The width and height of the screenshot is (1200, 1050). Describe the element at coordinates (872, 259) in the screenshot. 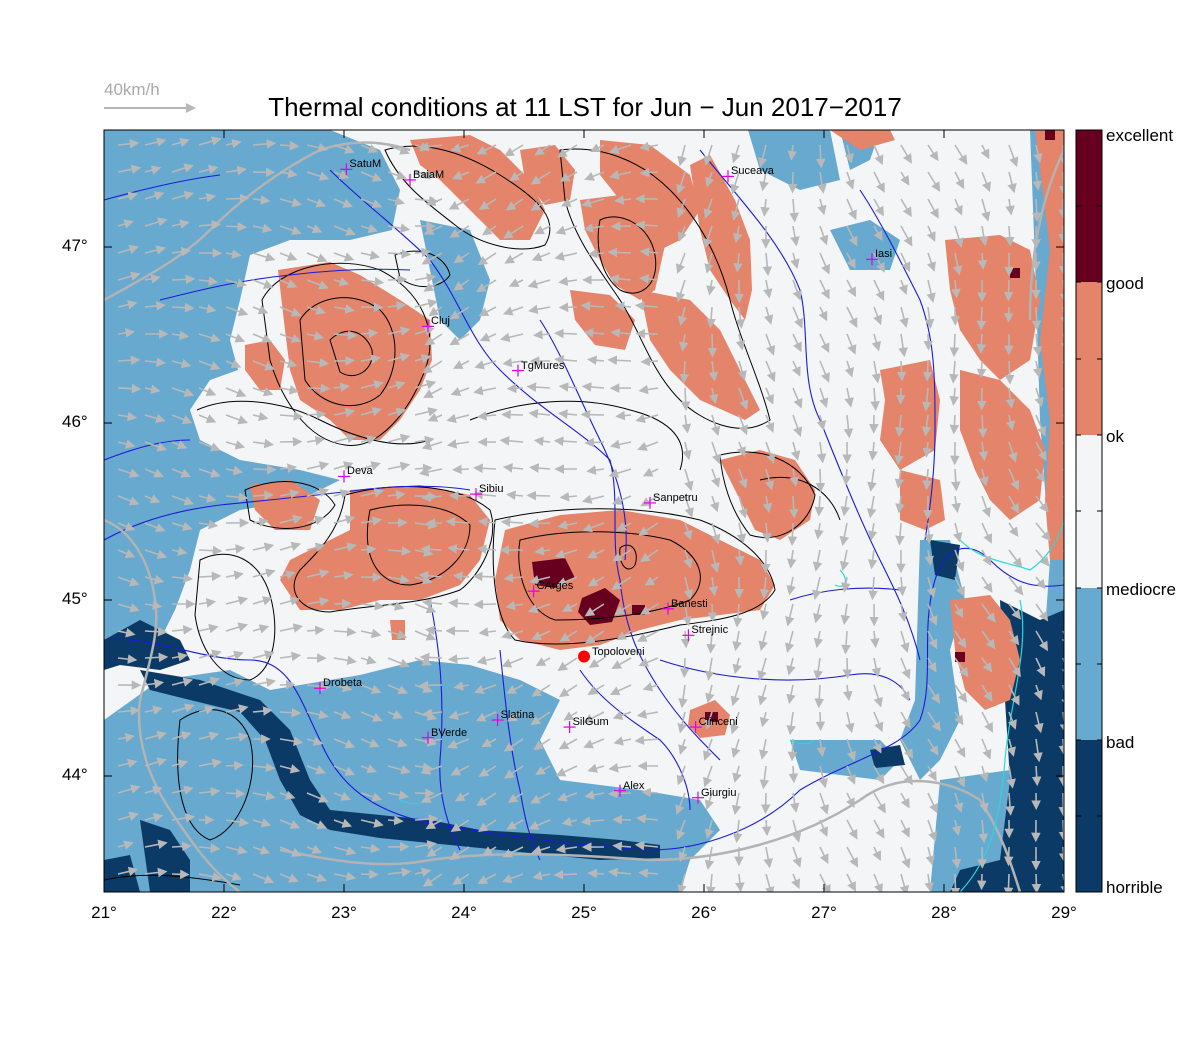

I see `city-marker-iasi` at that location.